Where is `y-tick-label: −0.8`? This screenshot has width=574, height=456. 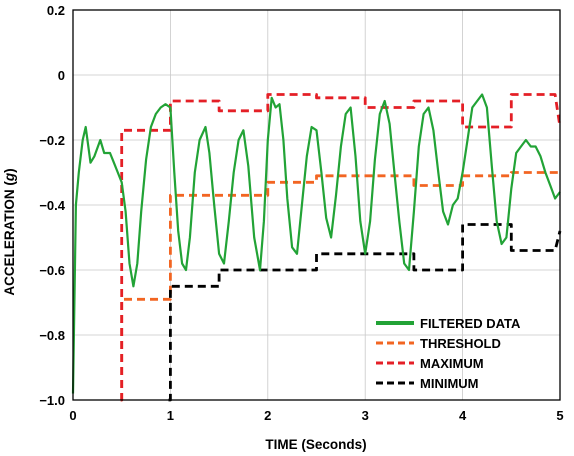
y-tick-label: −0.8 is located at coordinates (52, 335).